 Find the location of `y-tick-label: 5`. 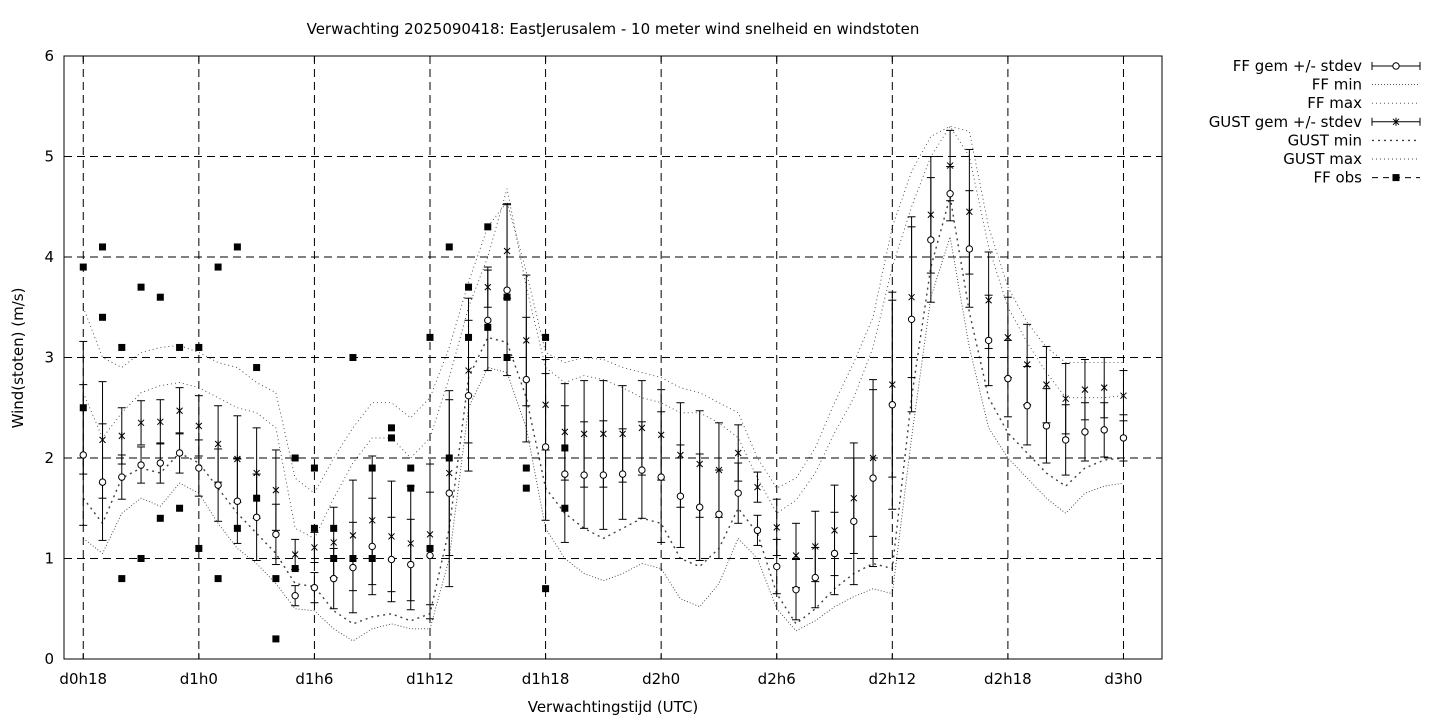

y-tick-label: 5 is located at coordinates (49, 157).